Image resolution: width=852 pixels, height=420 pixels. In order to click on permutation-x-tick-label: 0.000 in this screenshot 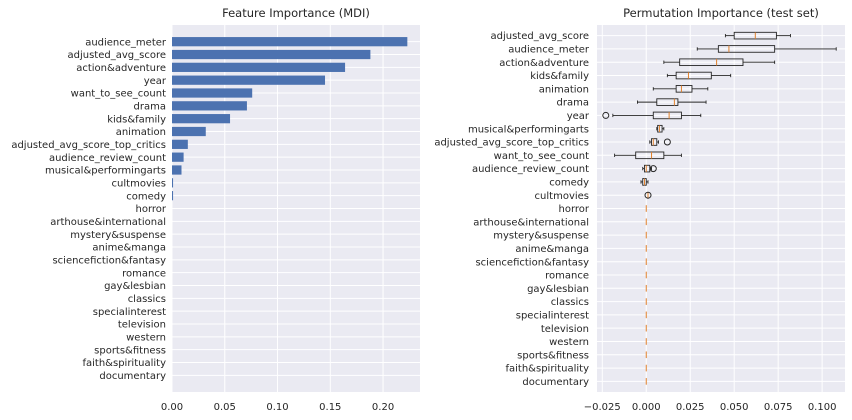, I will do `click(646, 407)`.